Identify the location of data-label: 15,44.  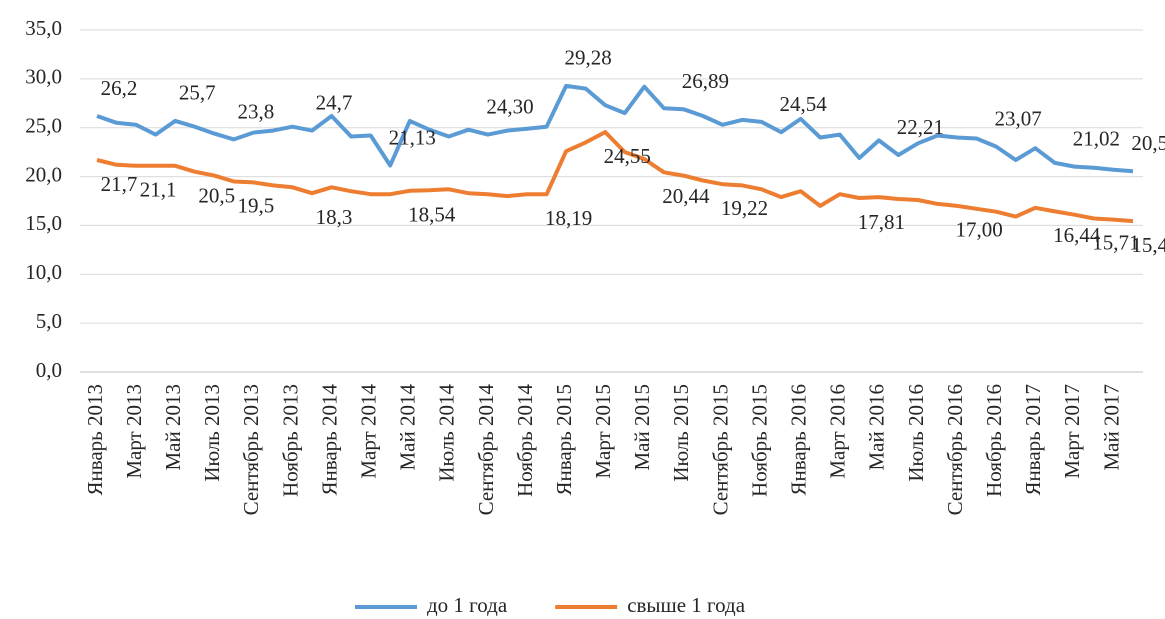
(1148, 245).